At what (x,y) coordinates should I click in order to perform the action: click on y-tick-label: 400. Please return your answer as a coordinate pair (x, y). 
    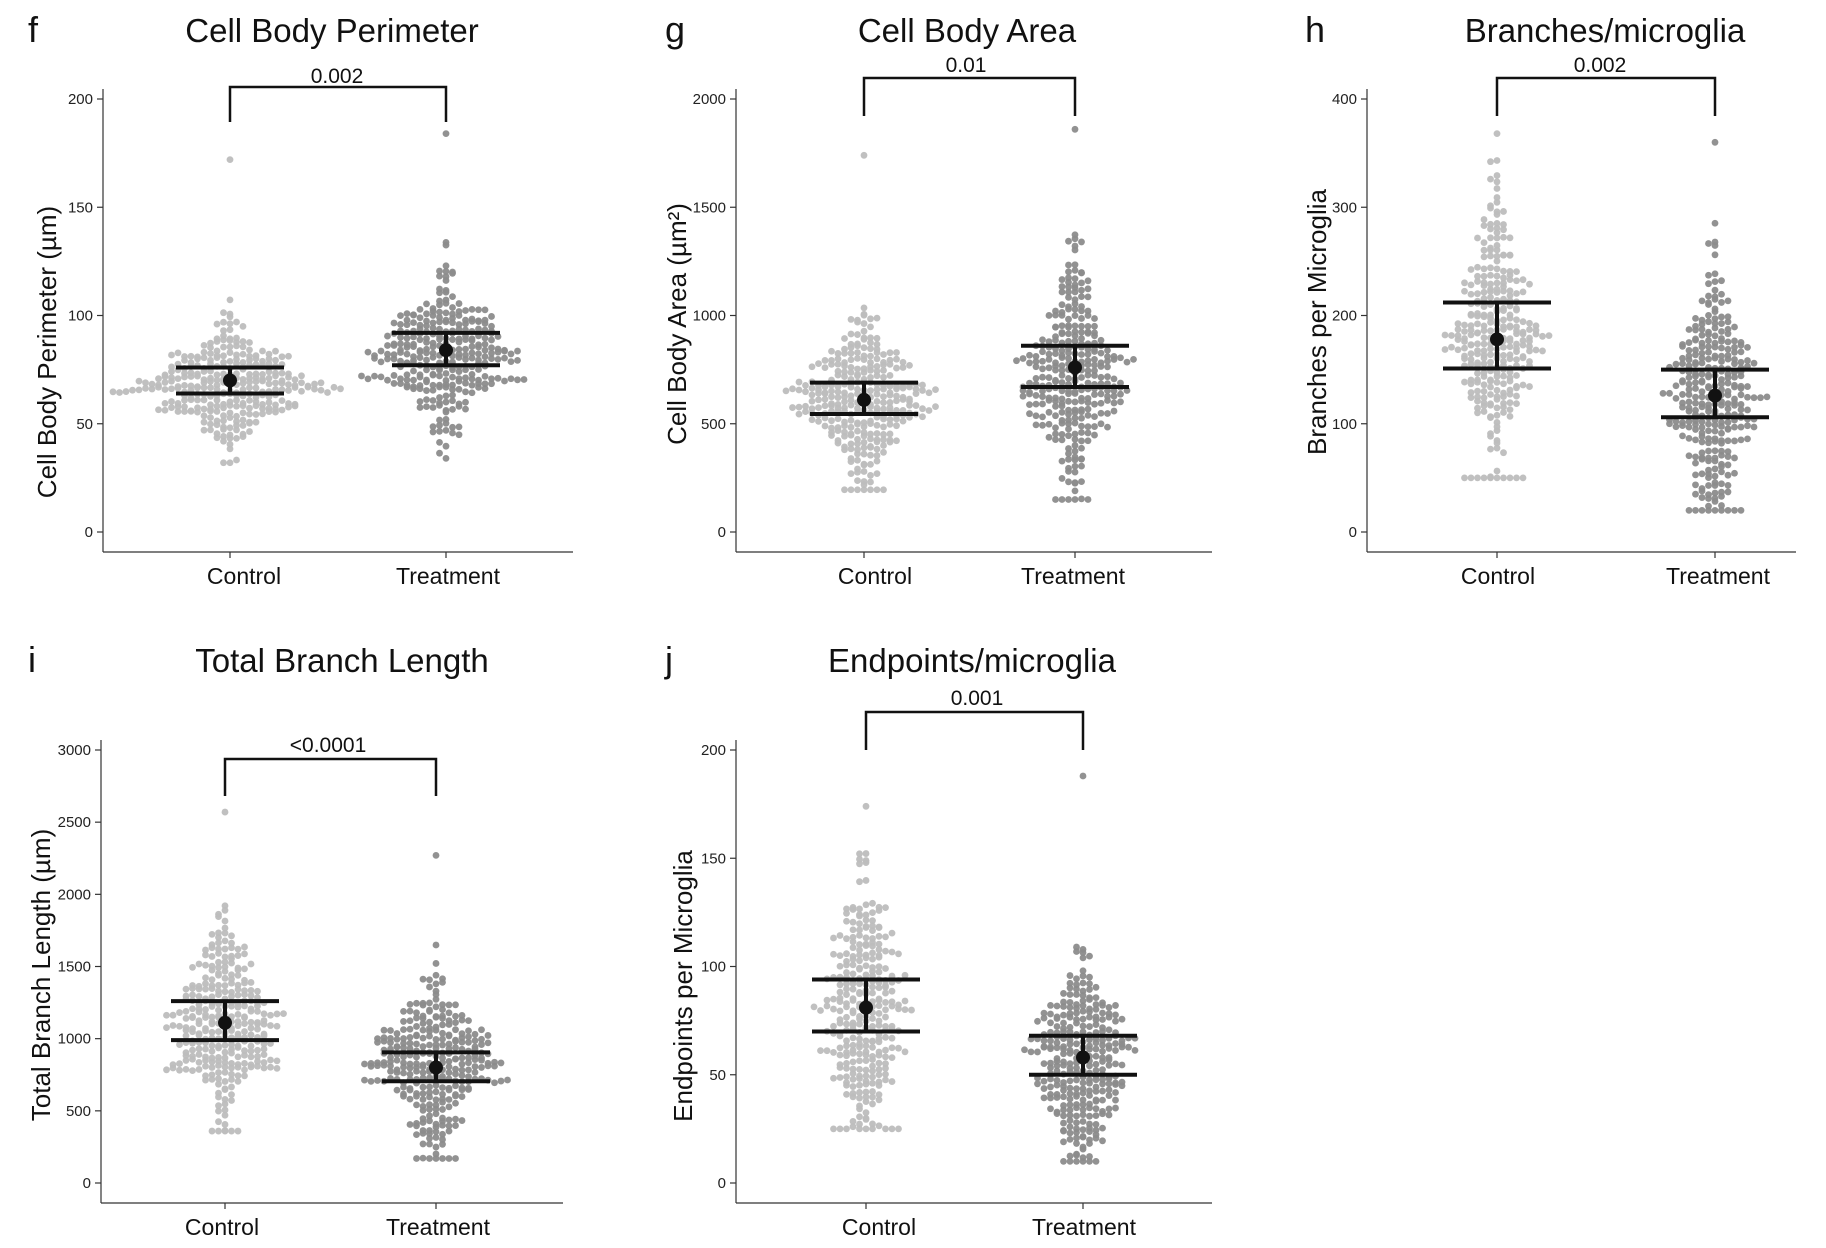
    Looking at the image, I should click on (1344, 99).